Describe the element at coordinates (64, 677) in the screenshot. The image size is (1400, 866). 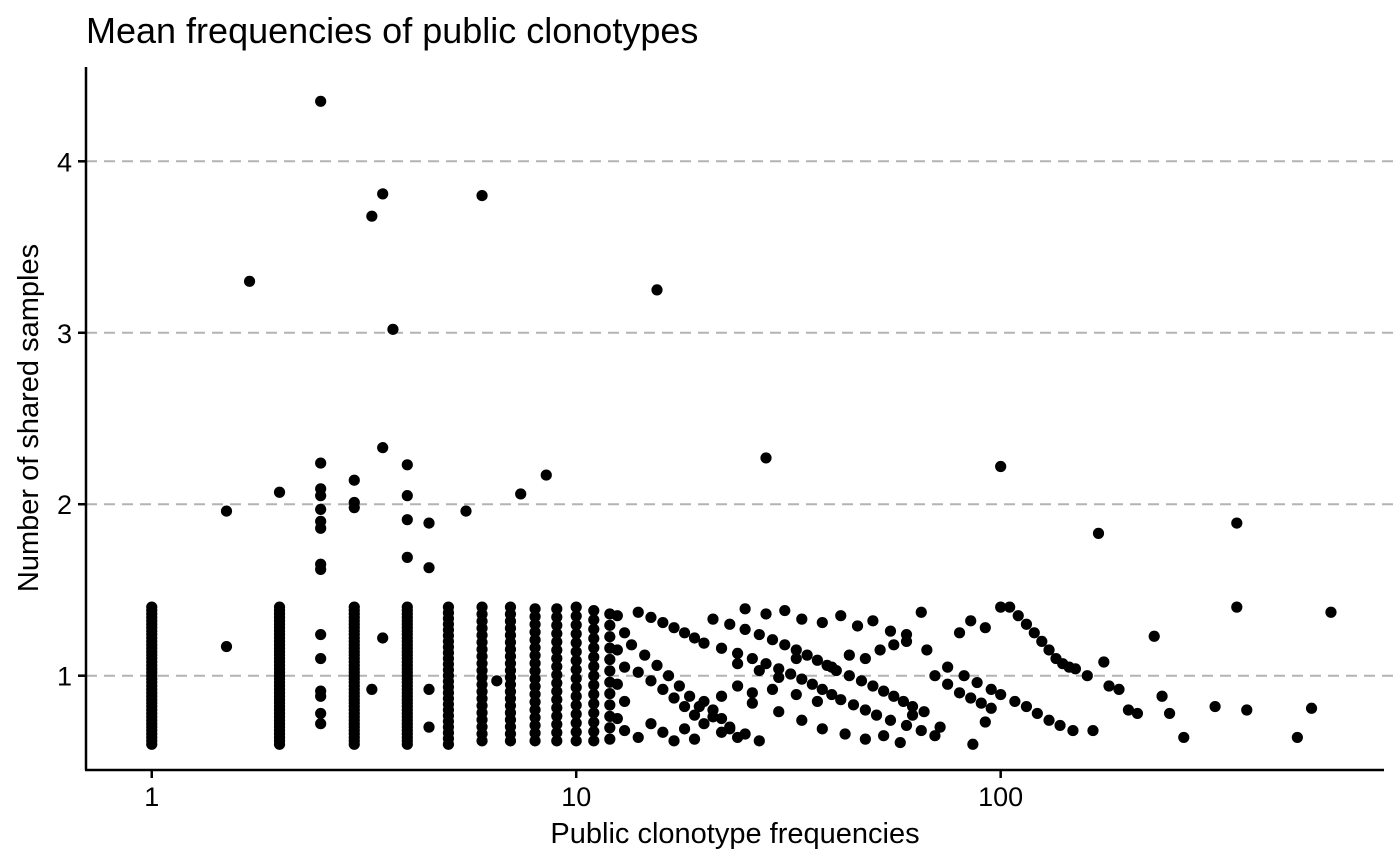
I see `y-tick-label: 1` at that location.